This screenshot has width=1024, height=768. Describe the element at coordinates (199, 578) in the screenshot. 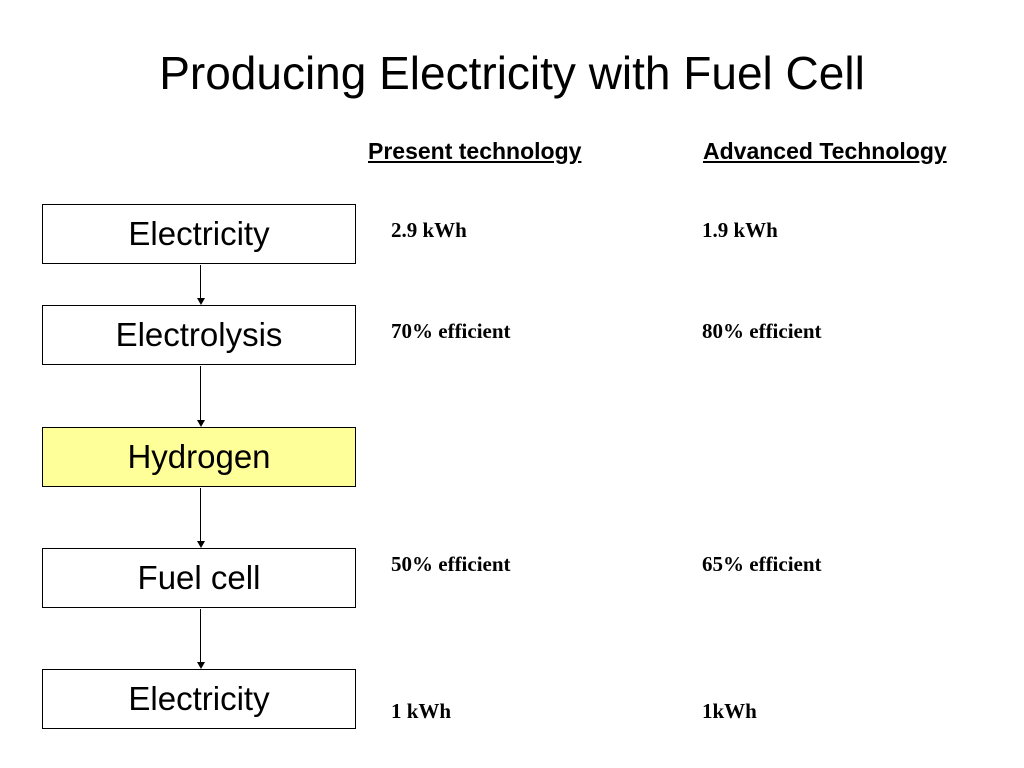

I see `flow-box-fuel-cell: Fuel cell` at that location.